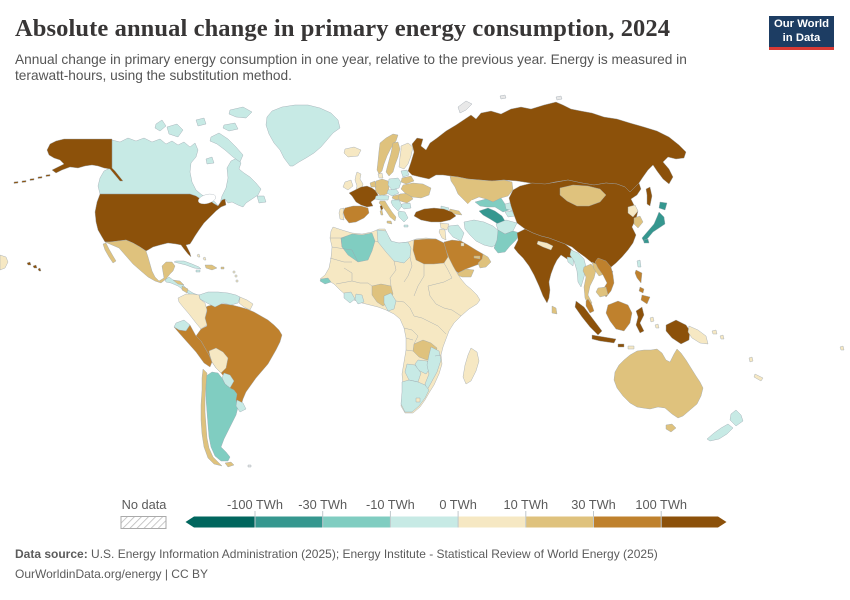  Describe the element at coordinates (457, 504) in the screenshot. I see `svg-text: 0 TWh` at that location.